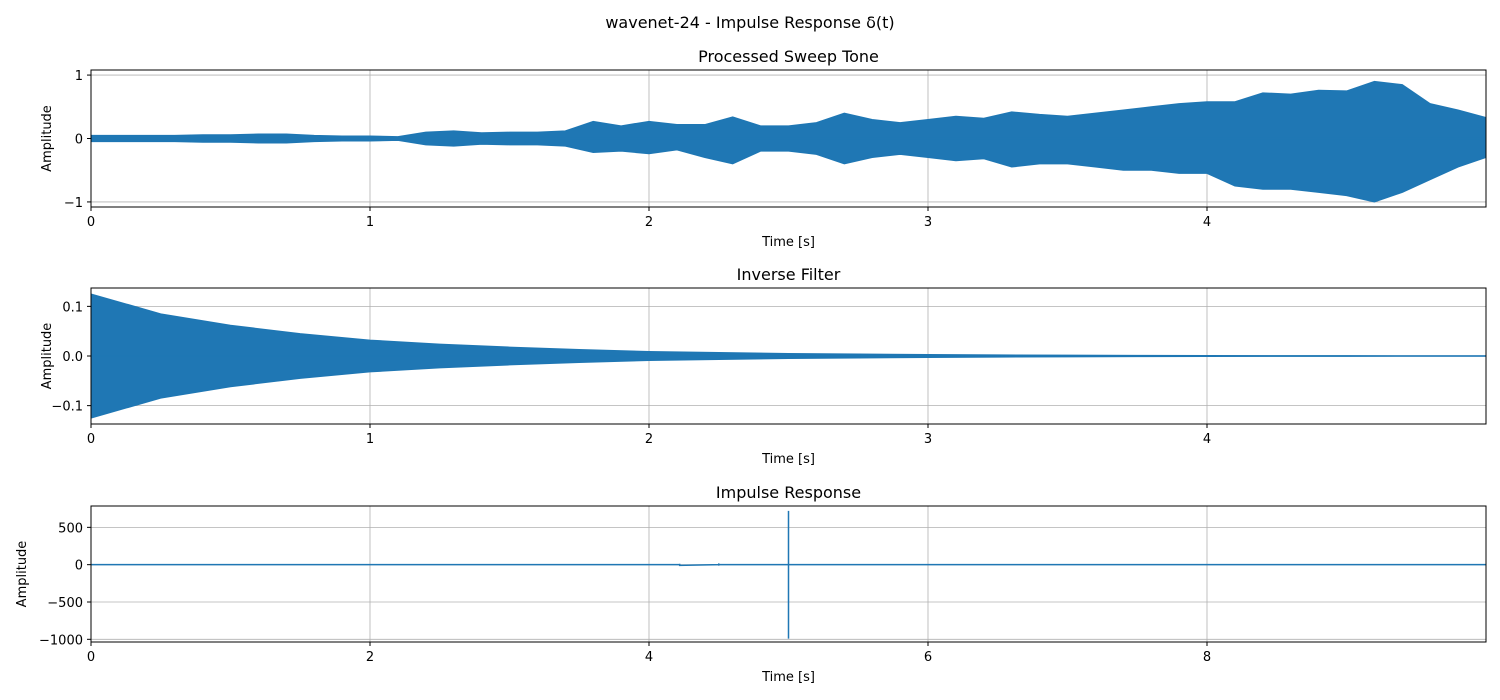 This screenshot has width=1500, height=700. What do you see at coordinates (1207, 657) in the screenshot?
I see `x-tick-label: 8` at bounding box center [1207, 657].